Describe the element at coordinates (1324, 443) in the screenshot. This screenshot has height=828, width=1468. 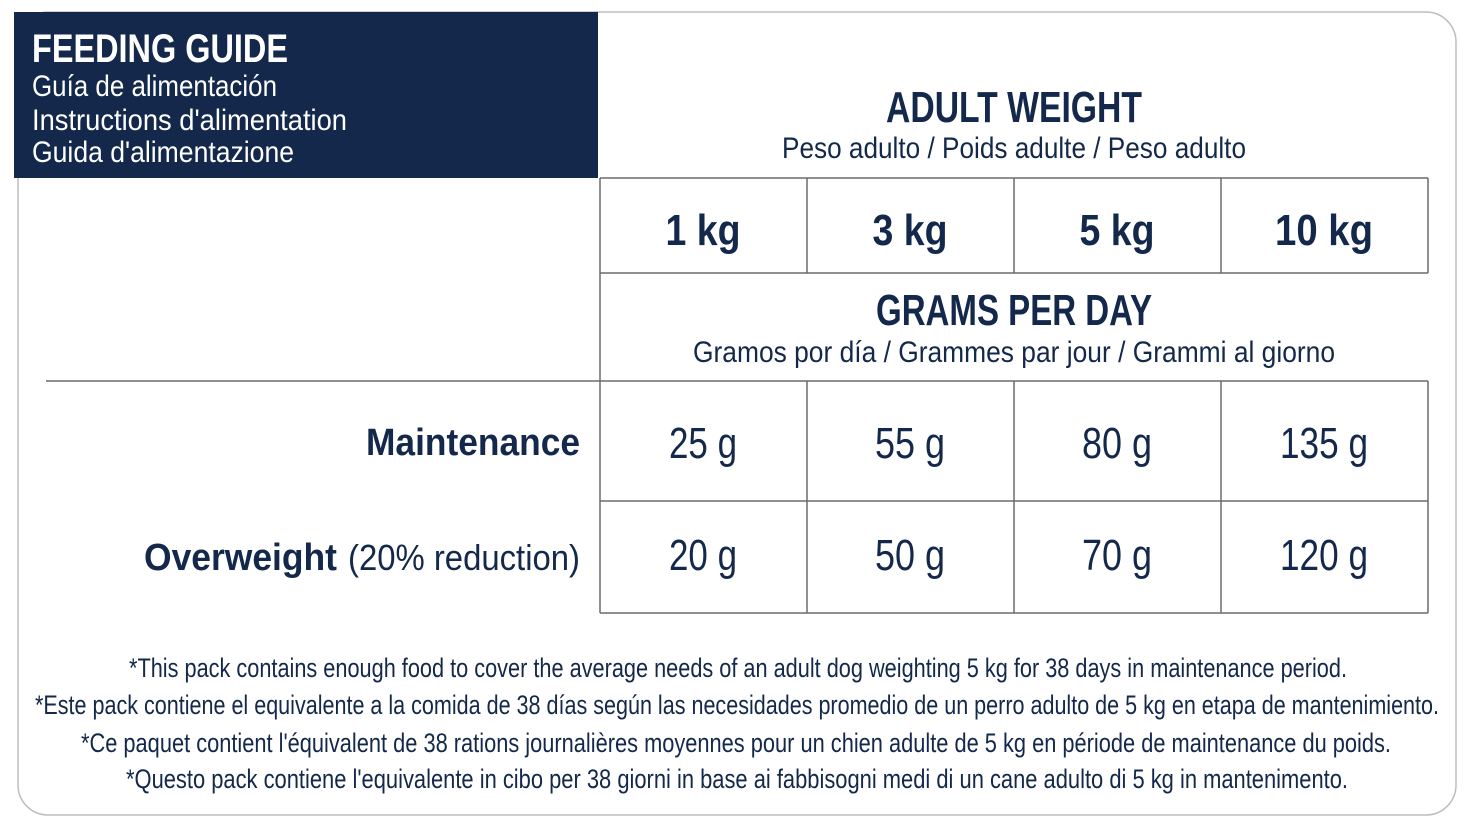
I see `cell: 135 g` at that location.